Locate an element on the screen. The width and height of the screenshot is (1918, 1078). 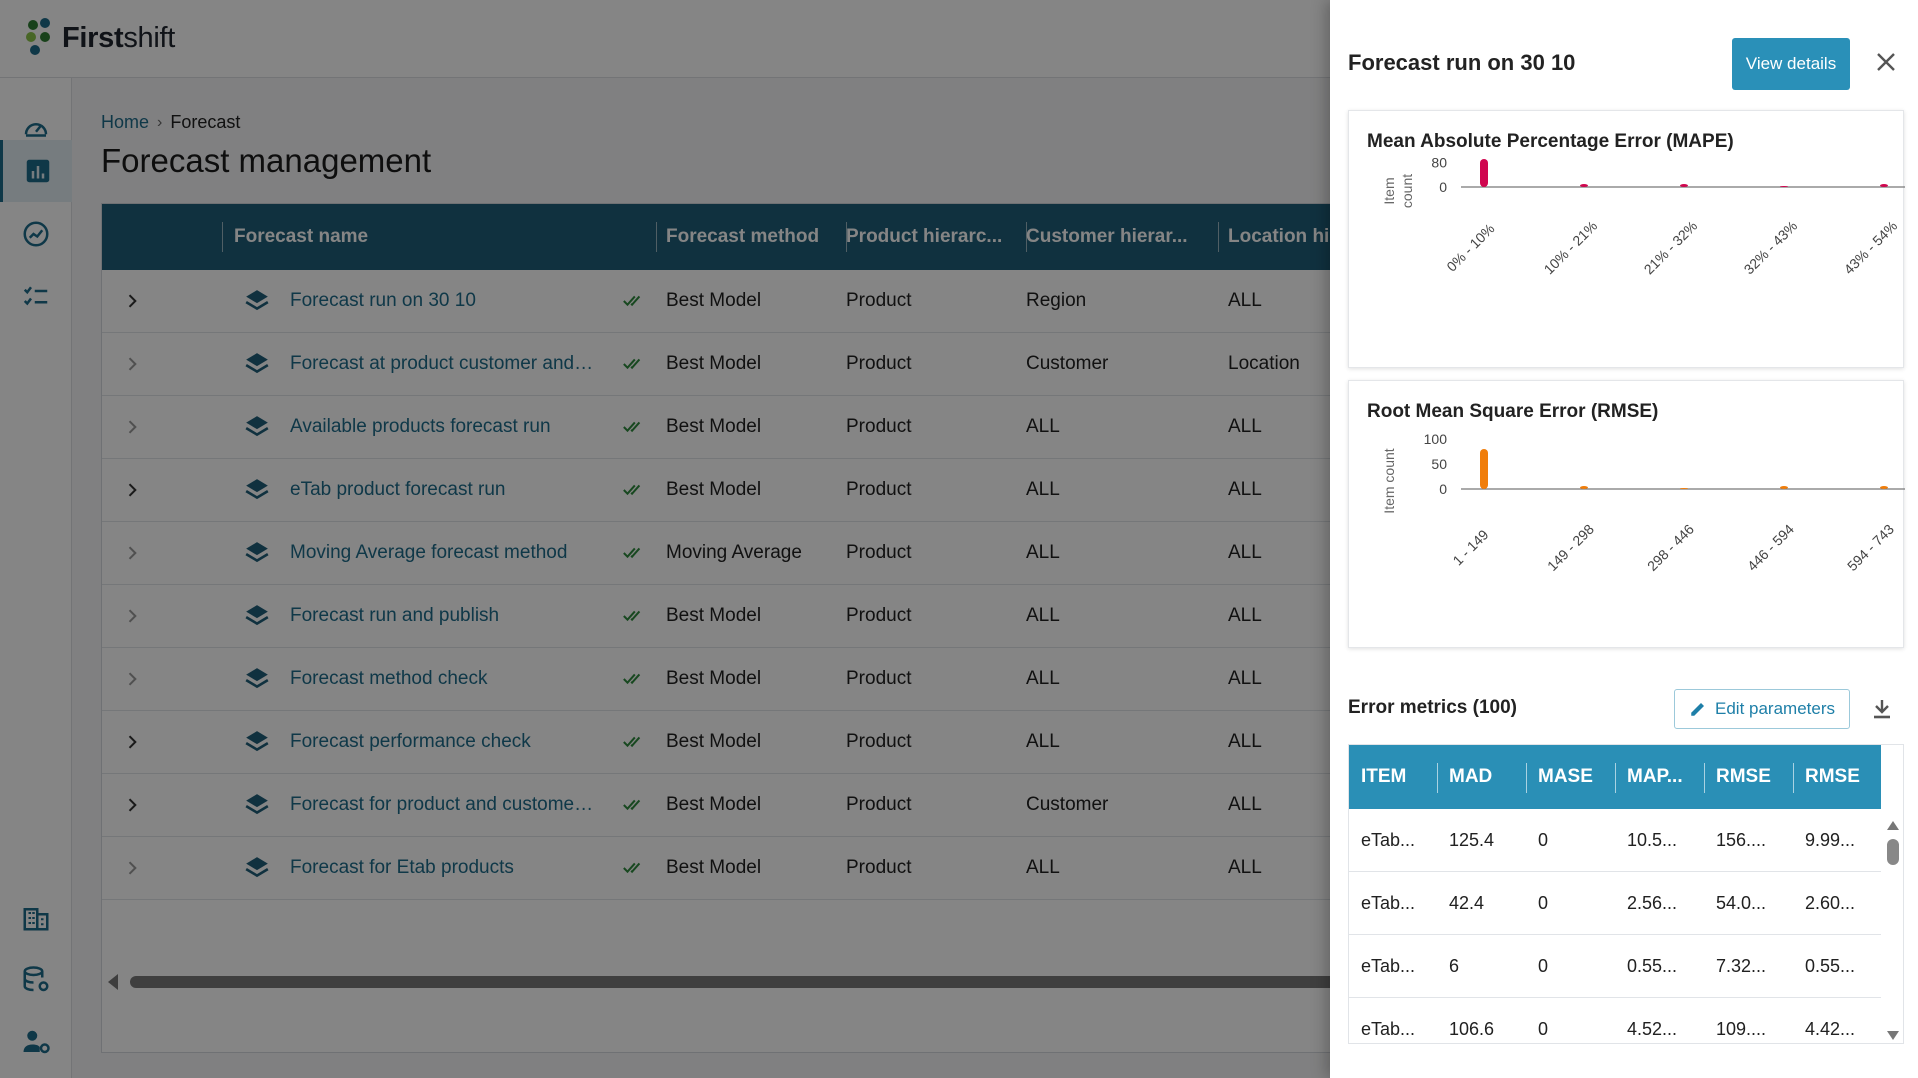
metrics-column-item: ITEM is located at coordinates (1384, 776).